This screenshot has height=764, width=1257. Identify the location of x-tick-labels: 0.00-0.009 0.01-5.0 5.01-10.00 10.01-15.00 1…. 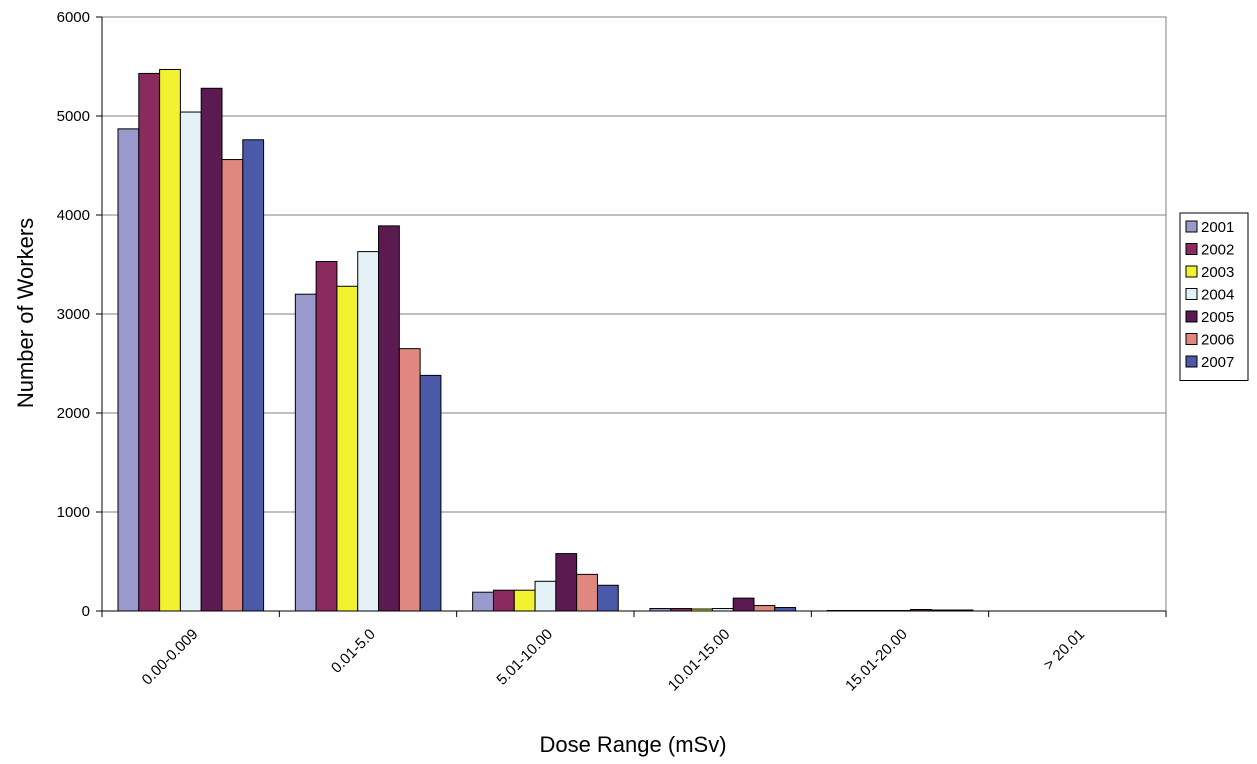
(613, 660).